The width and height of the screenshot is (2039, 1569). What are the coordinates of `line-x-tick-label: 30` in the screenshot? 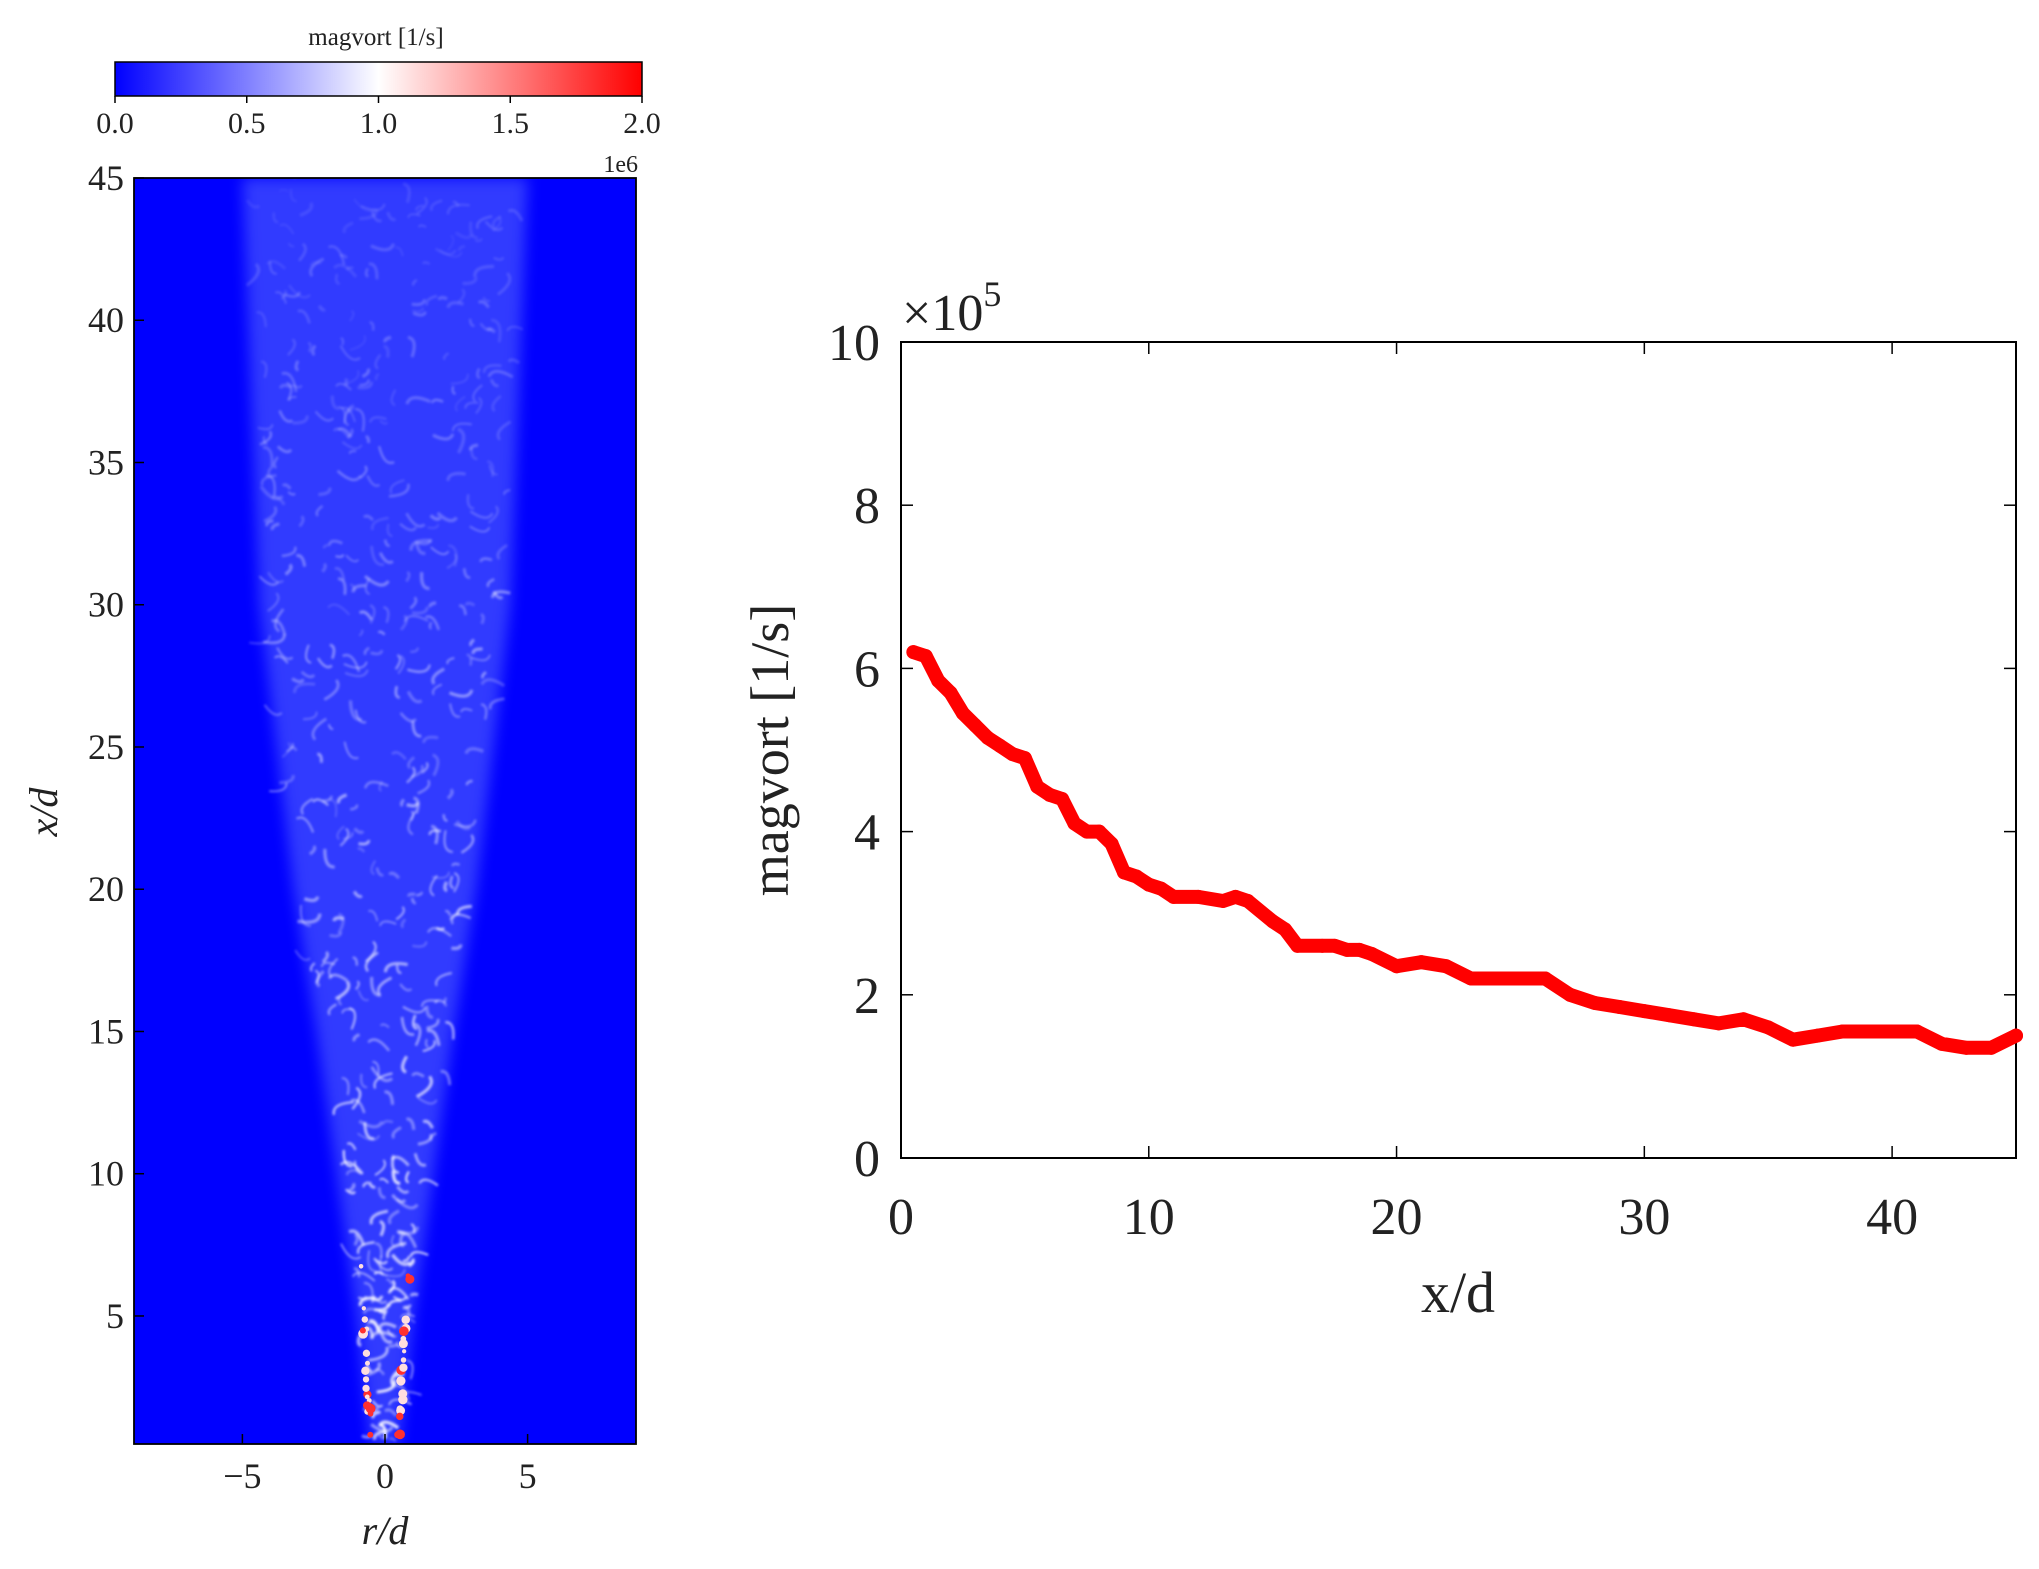 It's located at (1644, 1217).